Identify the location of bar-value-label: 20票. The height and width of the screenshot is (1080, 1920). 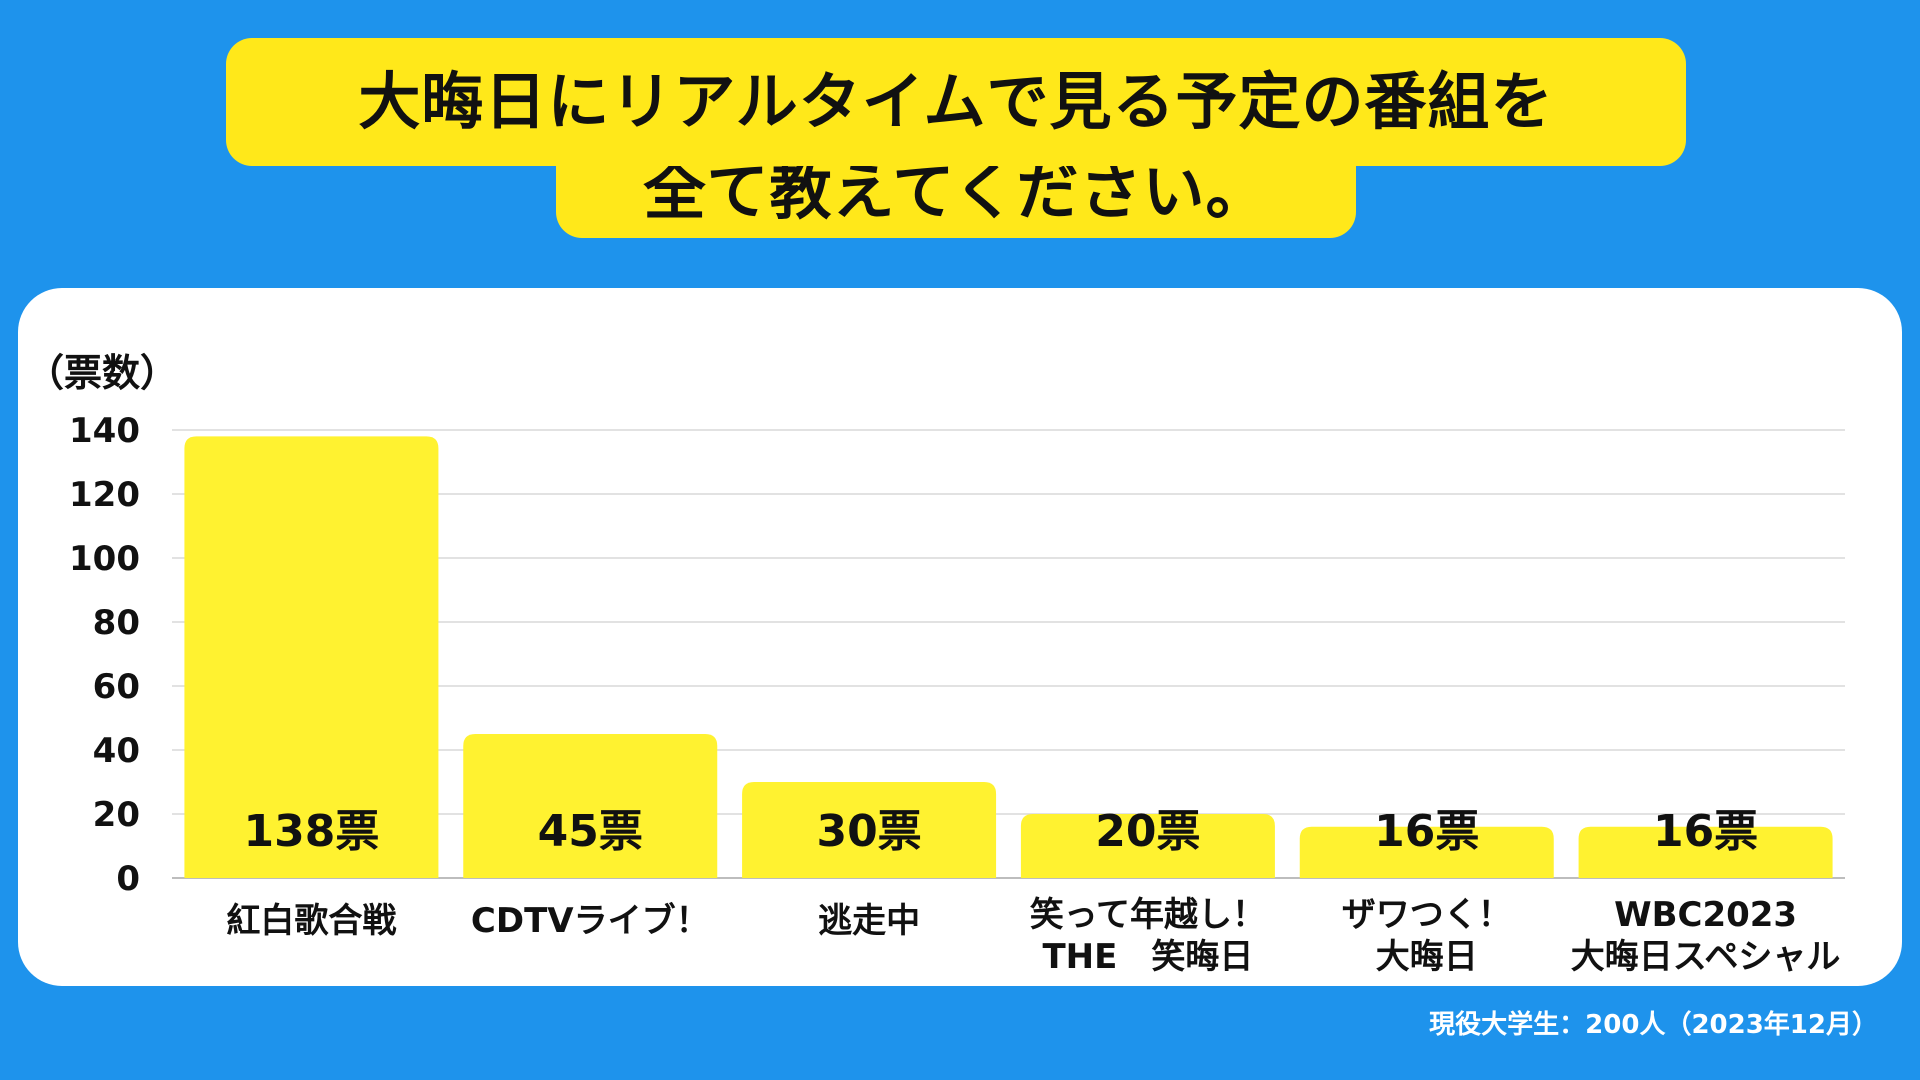
(1147, 831).